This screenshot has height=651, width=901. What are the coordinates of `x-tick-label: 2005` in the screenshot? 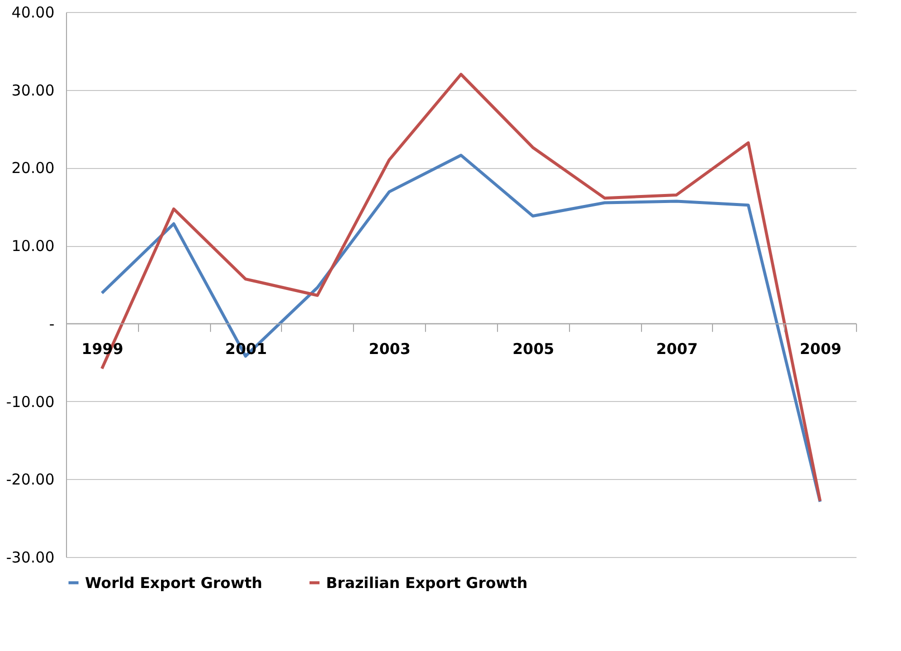 It's located at (533, 349).